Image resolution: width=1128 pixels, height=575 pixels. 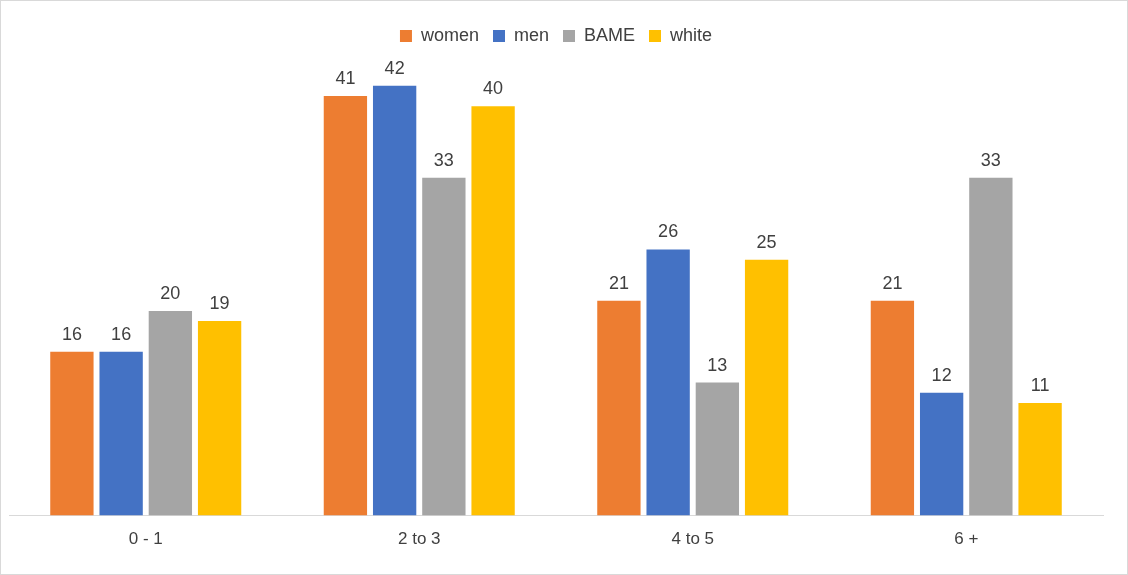 I want to click on legend-label: BAME, so click(x=610, y=34).